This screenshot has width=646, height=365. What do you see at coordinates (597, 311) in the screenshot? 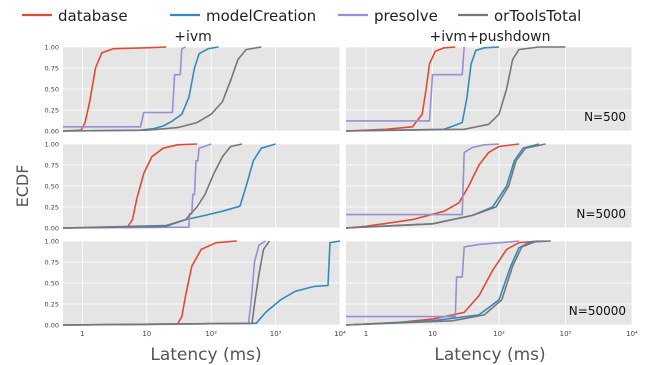
I see `row-label: N=50000` at bounding box center [597, 311].